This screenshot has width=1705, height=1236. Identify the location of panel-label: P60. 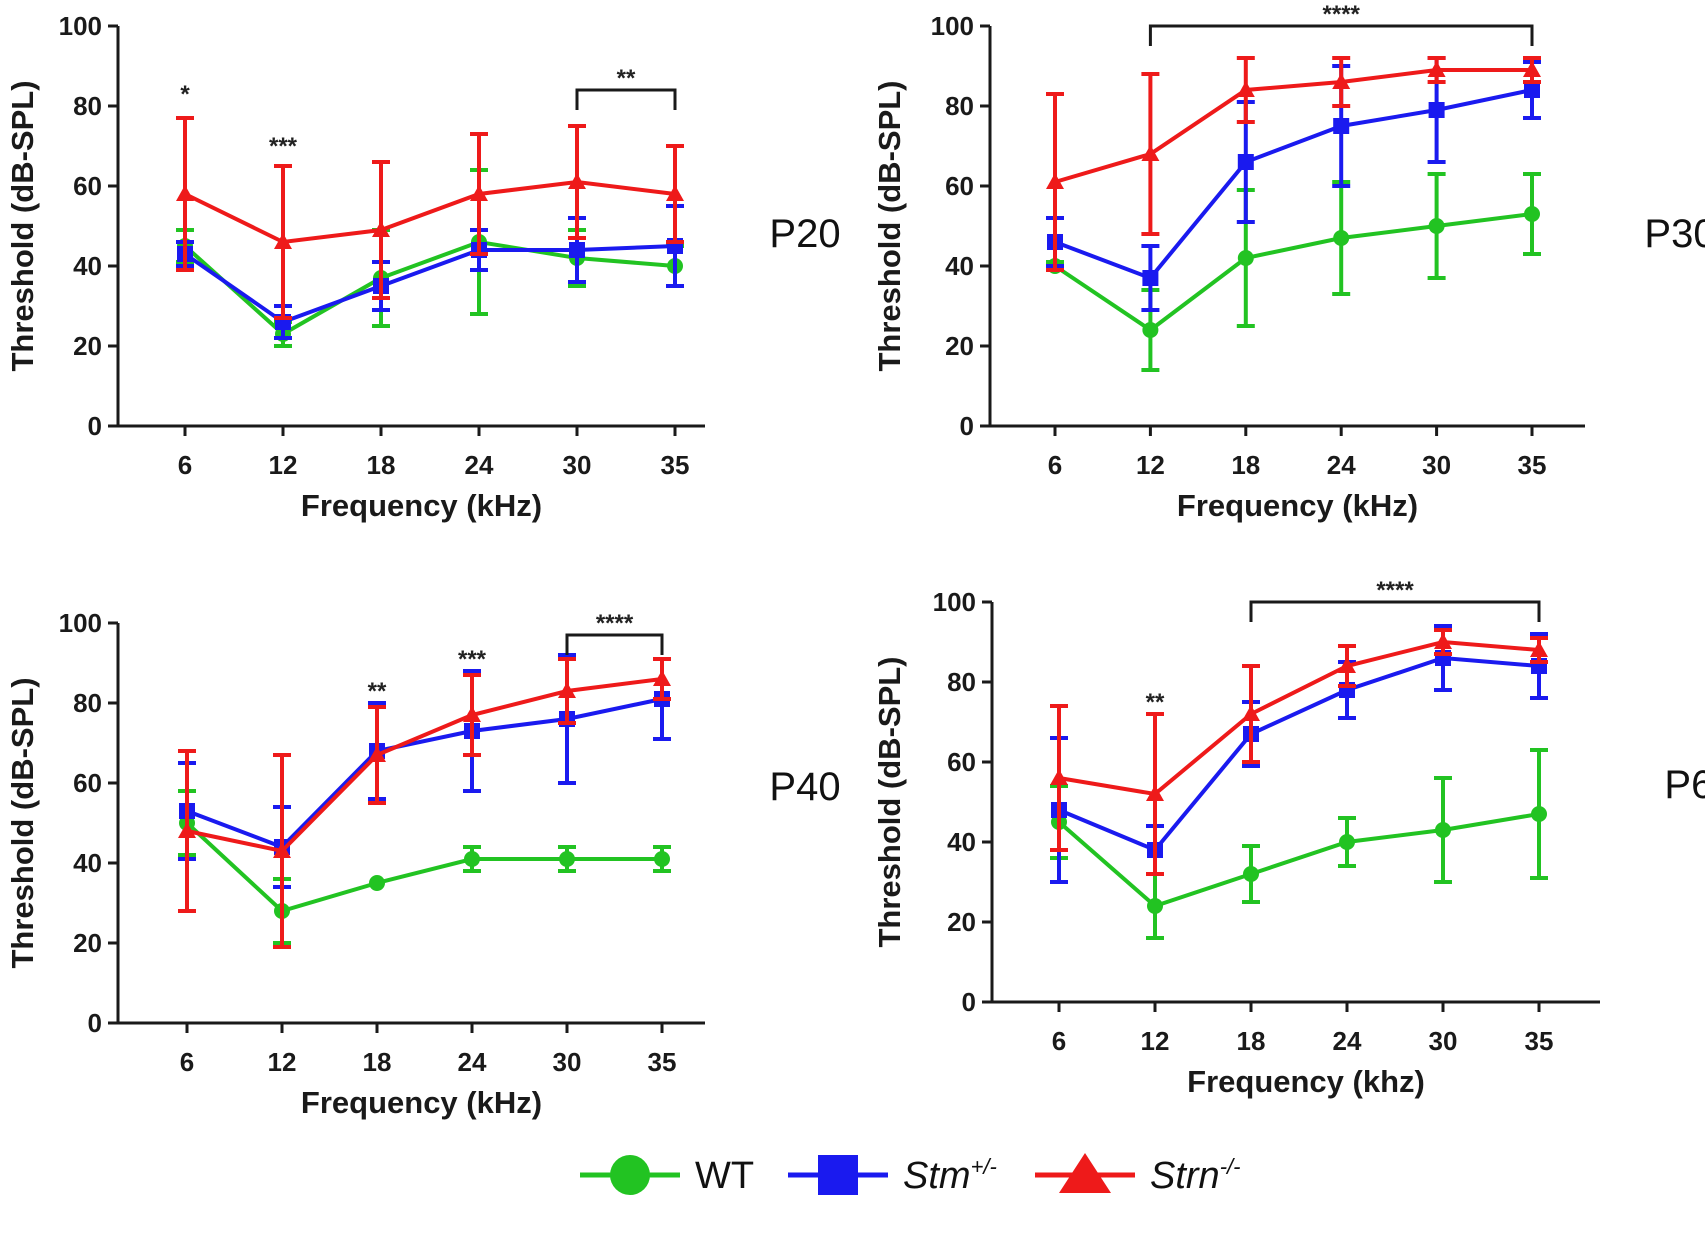
(1684, 785).